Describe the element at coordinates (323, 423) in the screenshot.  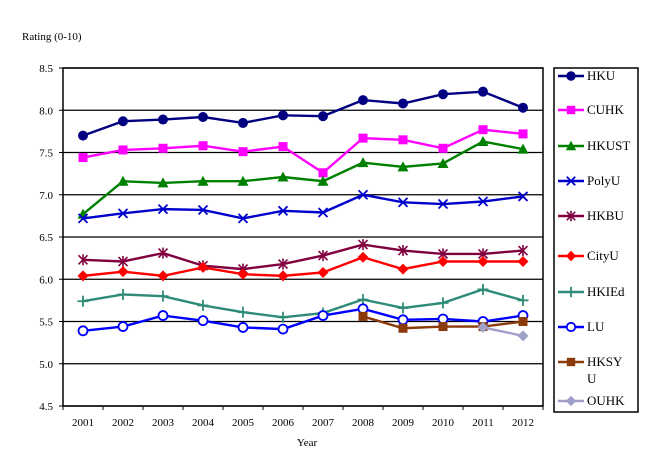
I see `x-tick-label: 2007` at that location.